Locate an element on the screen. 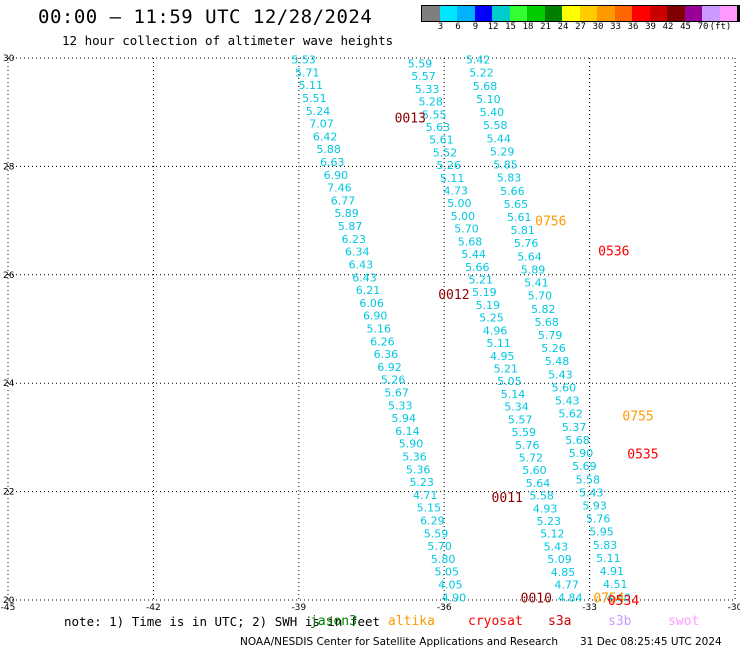 This screenshot has width=740, height=650. y-tick-label: 22 is located at coordinates (8, 493).